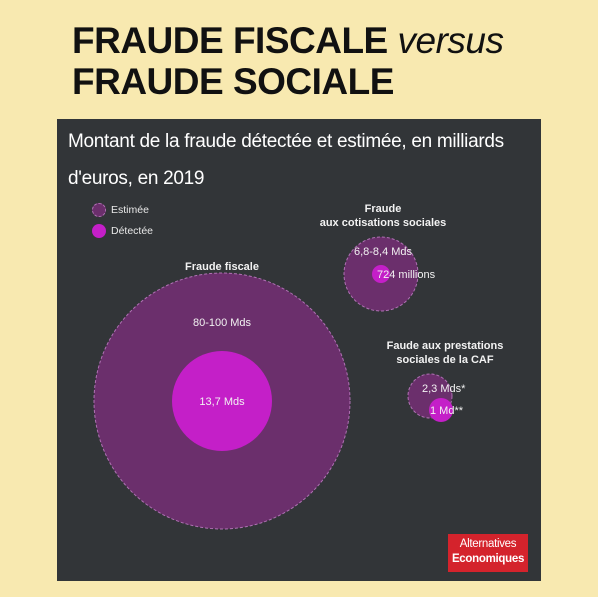 Image resolution: width=598 pixels, height=597 pixels. I want to click on label-caf-line1: Faude aux prestations, so click(445, 346).